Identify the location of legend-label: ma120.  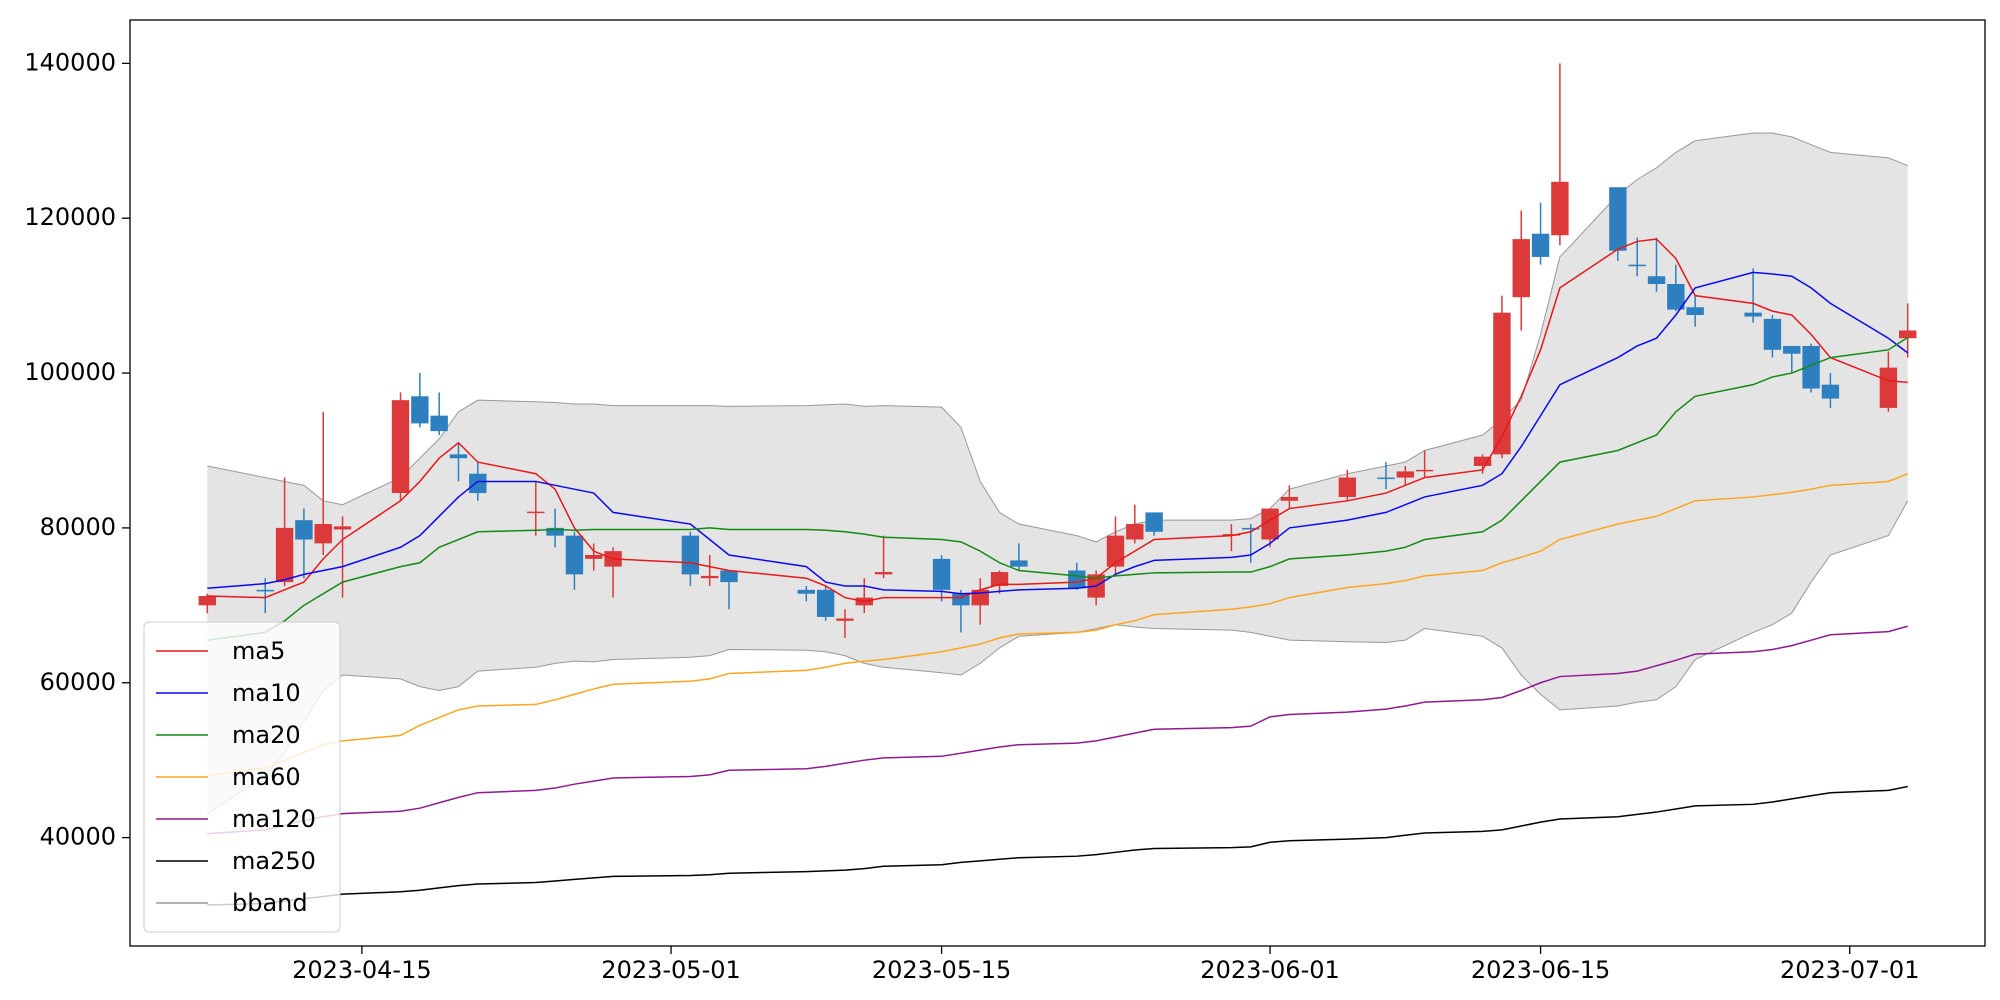
(274, 819).